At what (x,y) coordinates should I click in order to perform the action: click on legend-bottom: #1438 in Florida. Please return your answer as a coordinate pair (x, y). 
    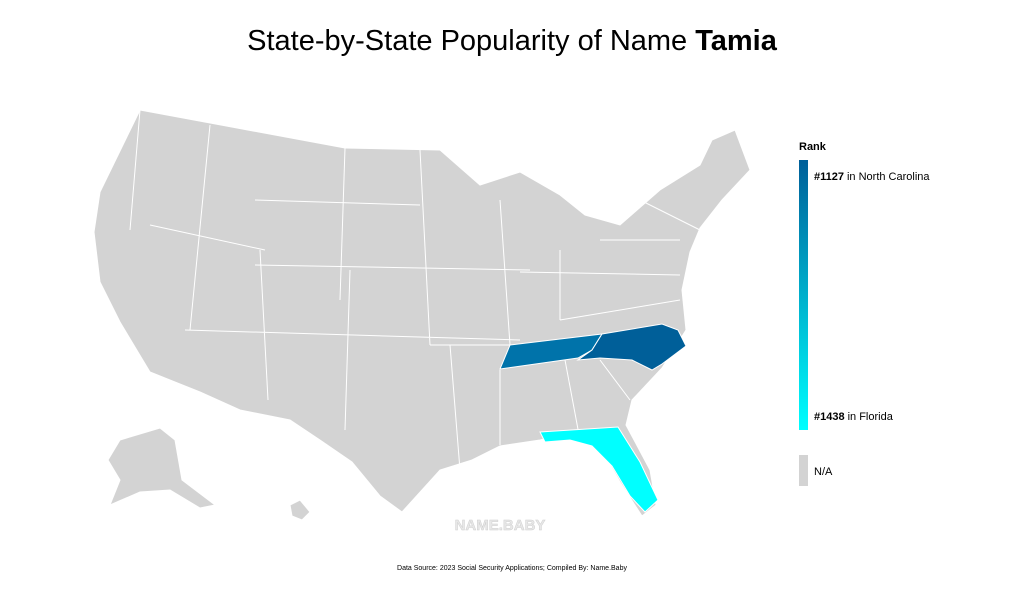
    Looking at the image, I should click on (854, 417).